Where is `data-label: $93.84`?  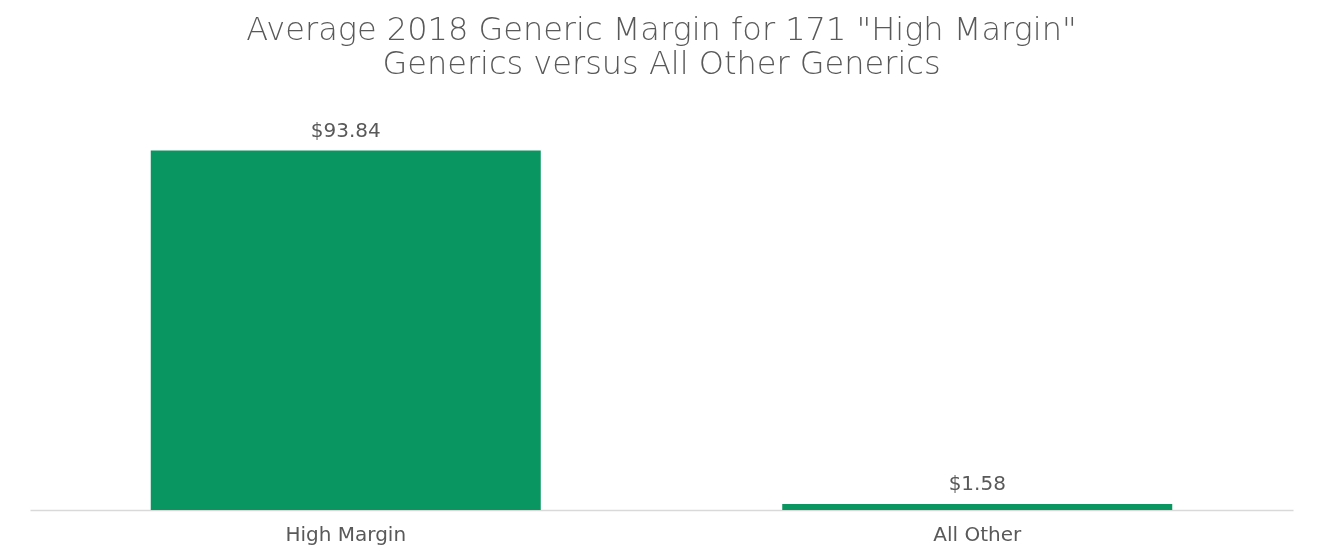
data-label: $93.84 is located at coordinates (345, 129).